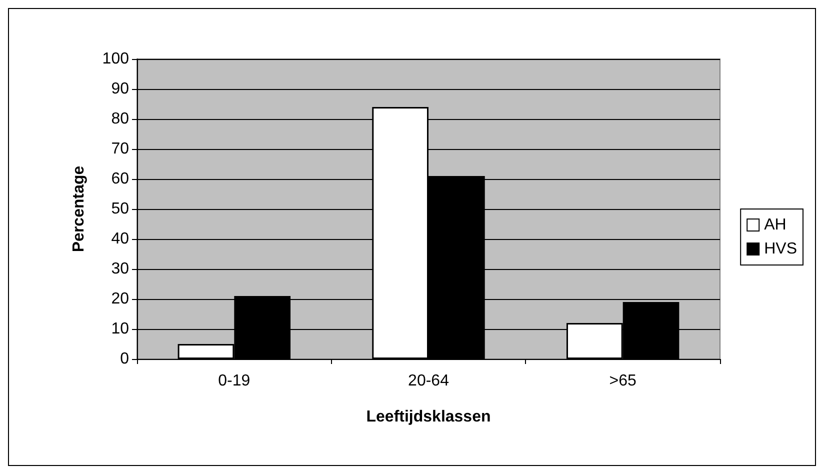 This screenshot has width=825, height=476. I want to click on y-axis-title: Percentage, so click(79, 209).